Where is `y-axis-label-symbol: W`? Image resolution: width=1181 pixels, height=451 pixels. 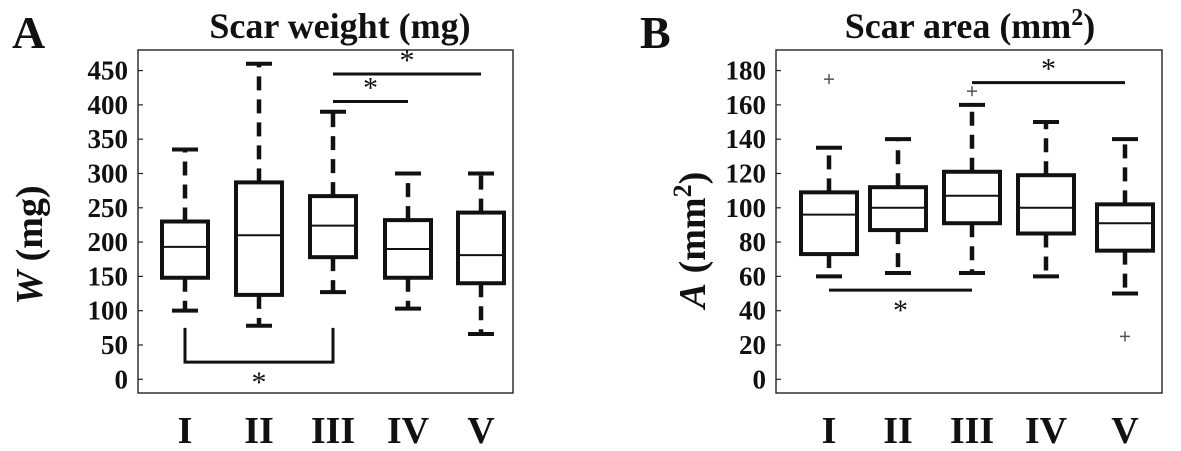
y-axis-label-symbol: W is located at coordinates (30, 286).